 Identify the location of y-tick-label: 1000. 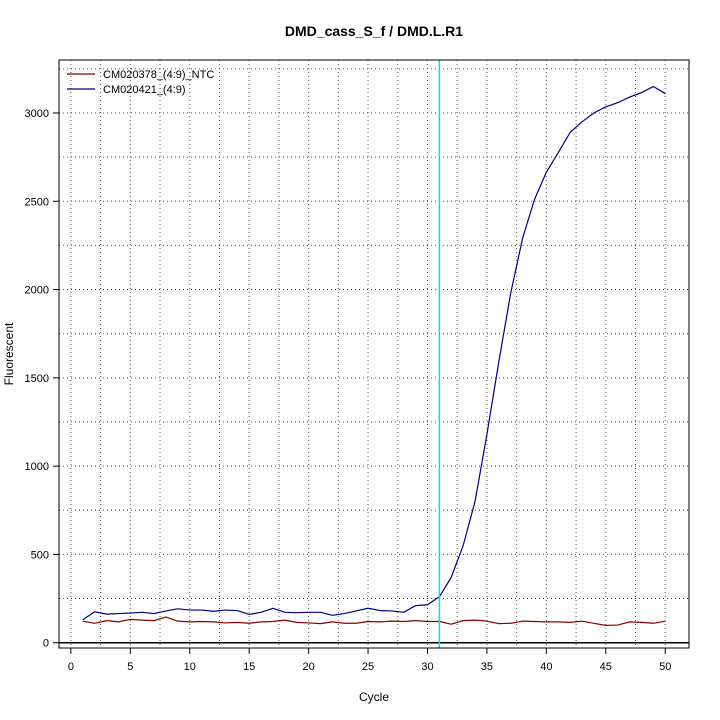
(37, 467).